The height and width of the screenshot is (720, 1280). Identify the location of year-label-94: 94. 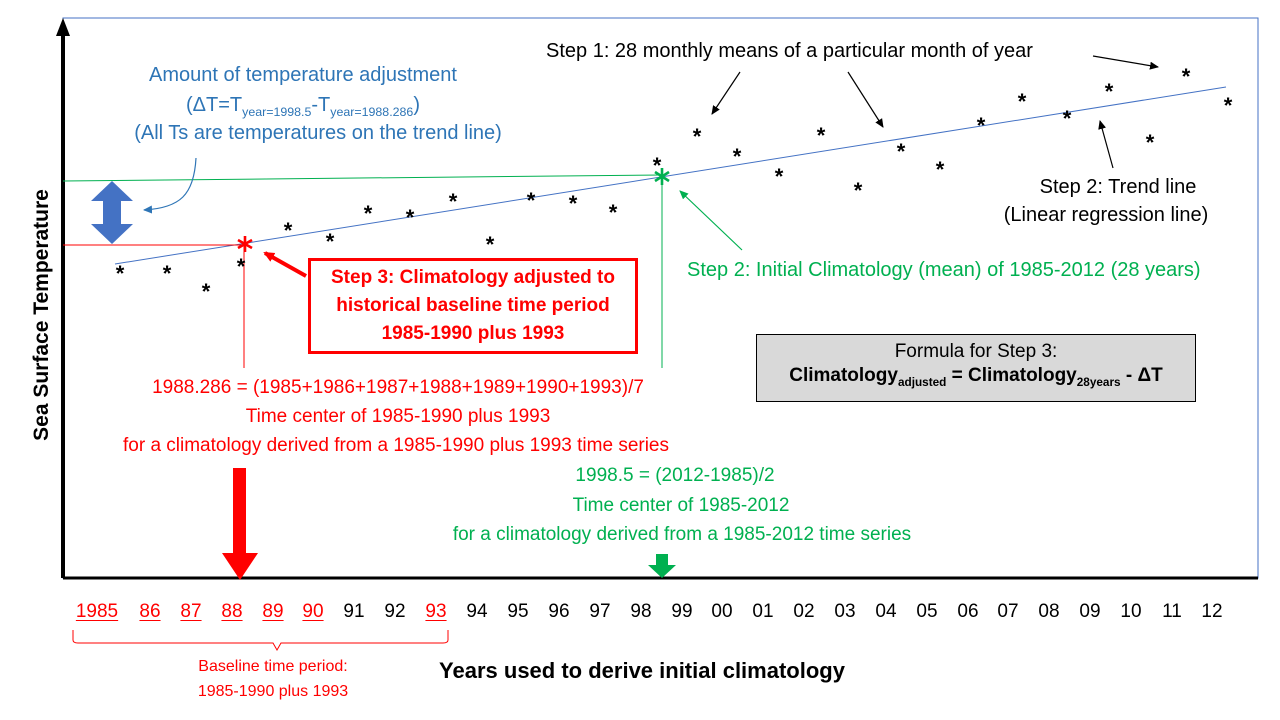
(477, 611).